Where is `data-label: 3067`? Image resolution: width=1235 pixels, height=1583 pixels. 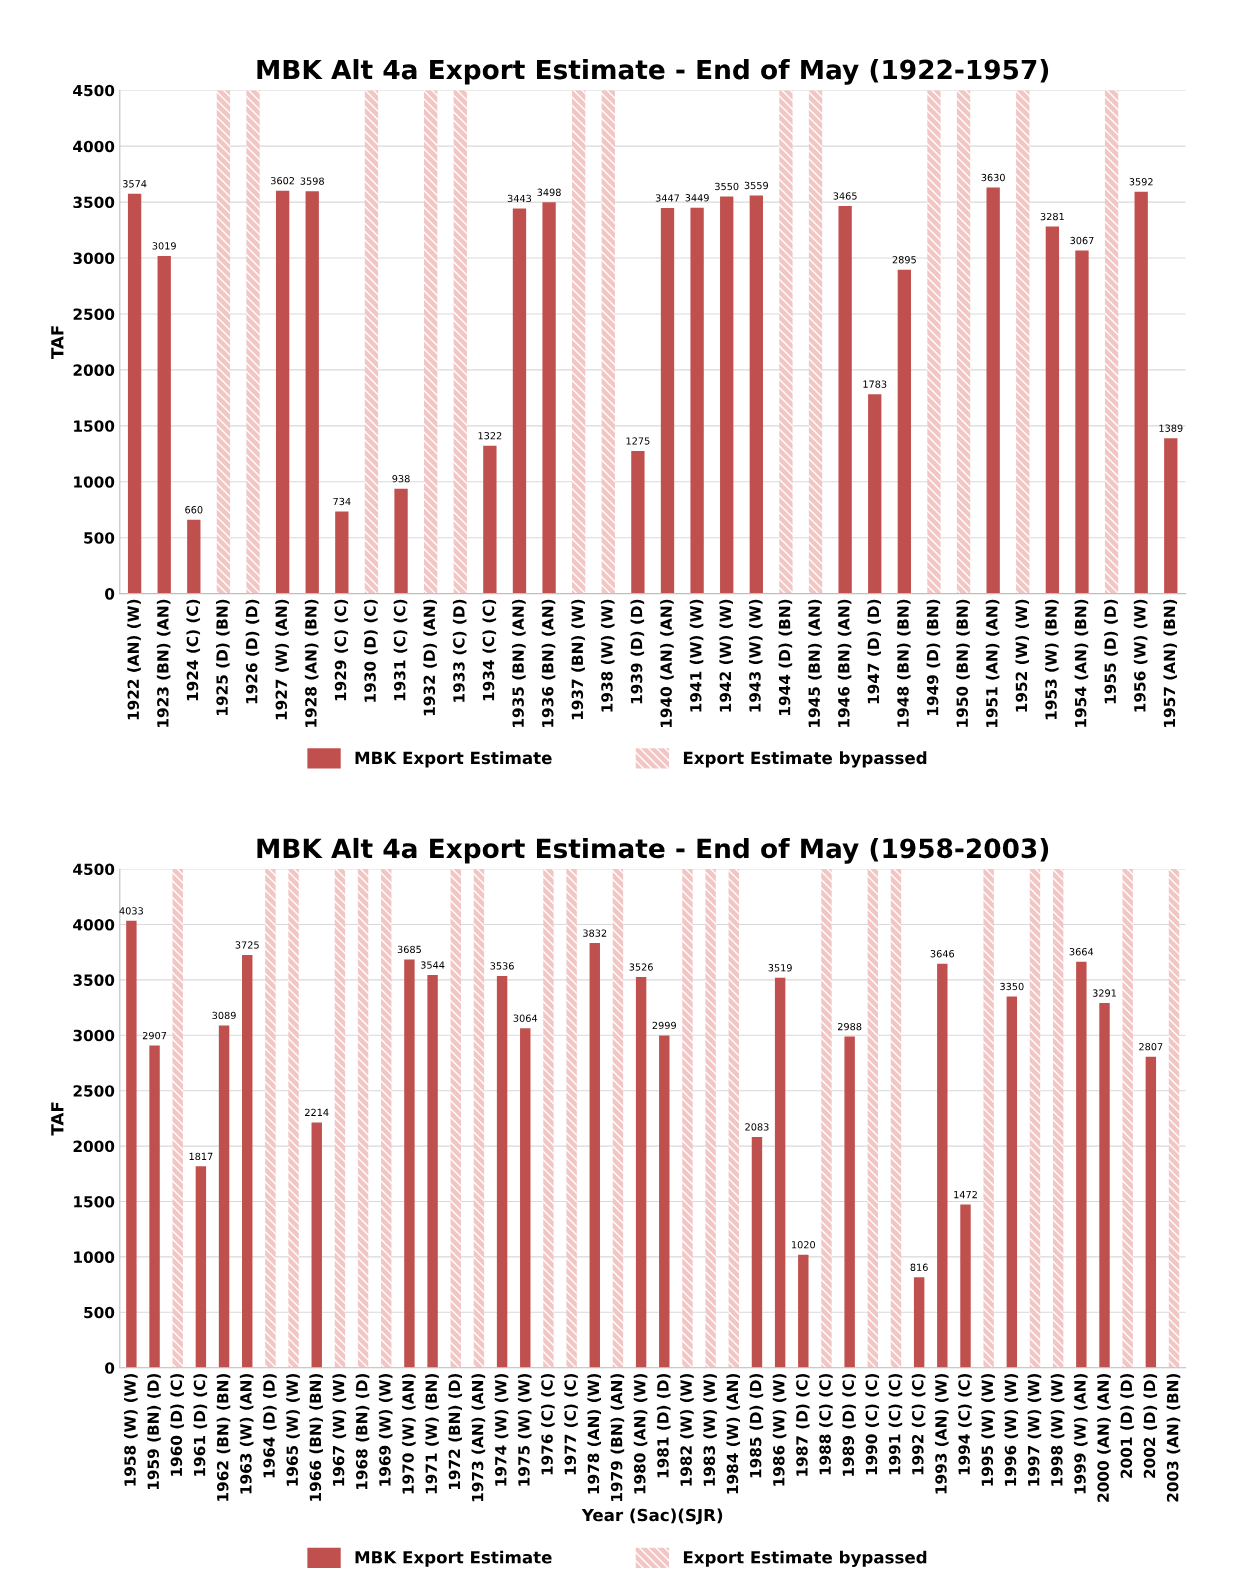
data-label: 3067 is located at coordinates (1082, 240).